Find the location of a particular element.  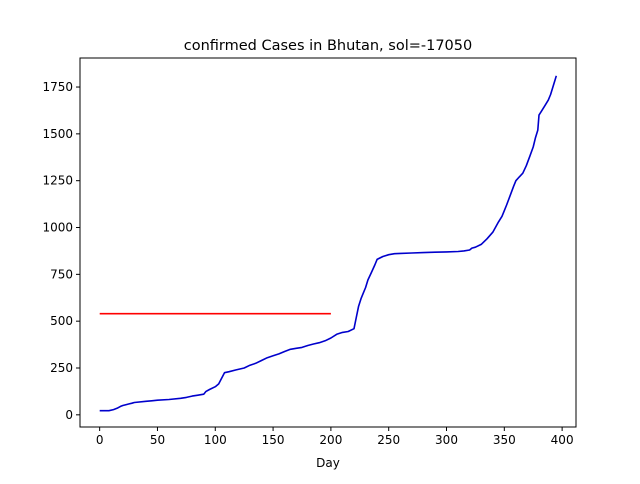

chart-title: confirmed Cases in Bhutan, sol=-17050 is located at coordinates (328, 46).